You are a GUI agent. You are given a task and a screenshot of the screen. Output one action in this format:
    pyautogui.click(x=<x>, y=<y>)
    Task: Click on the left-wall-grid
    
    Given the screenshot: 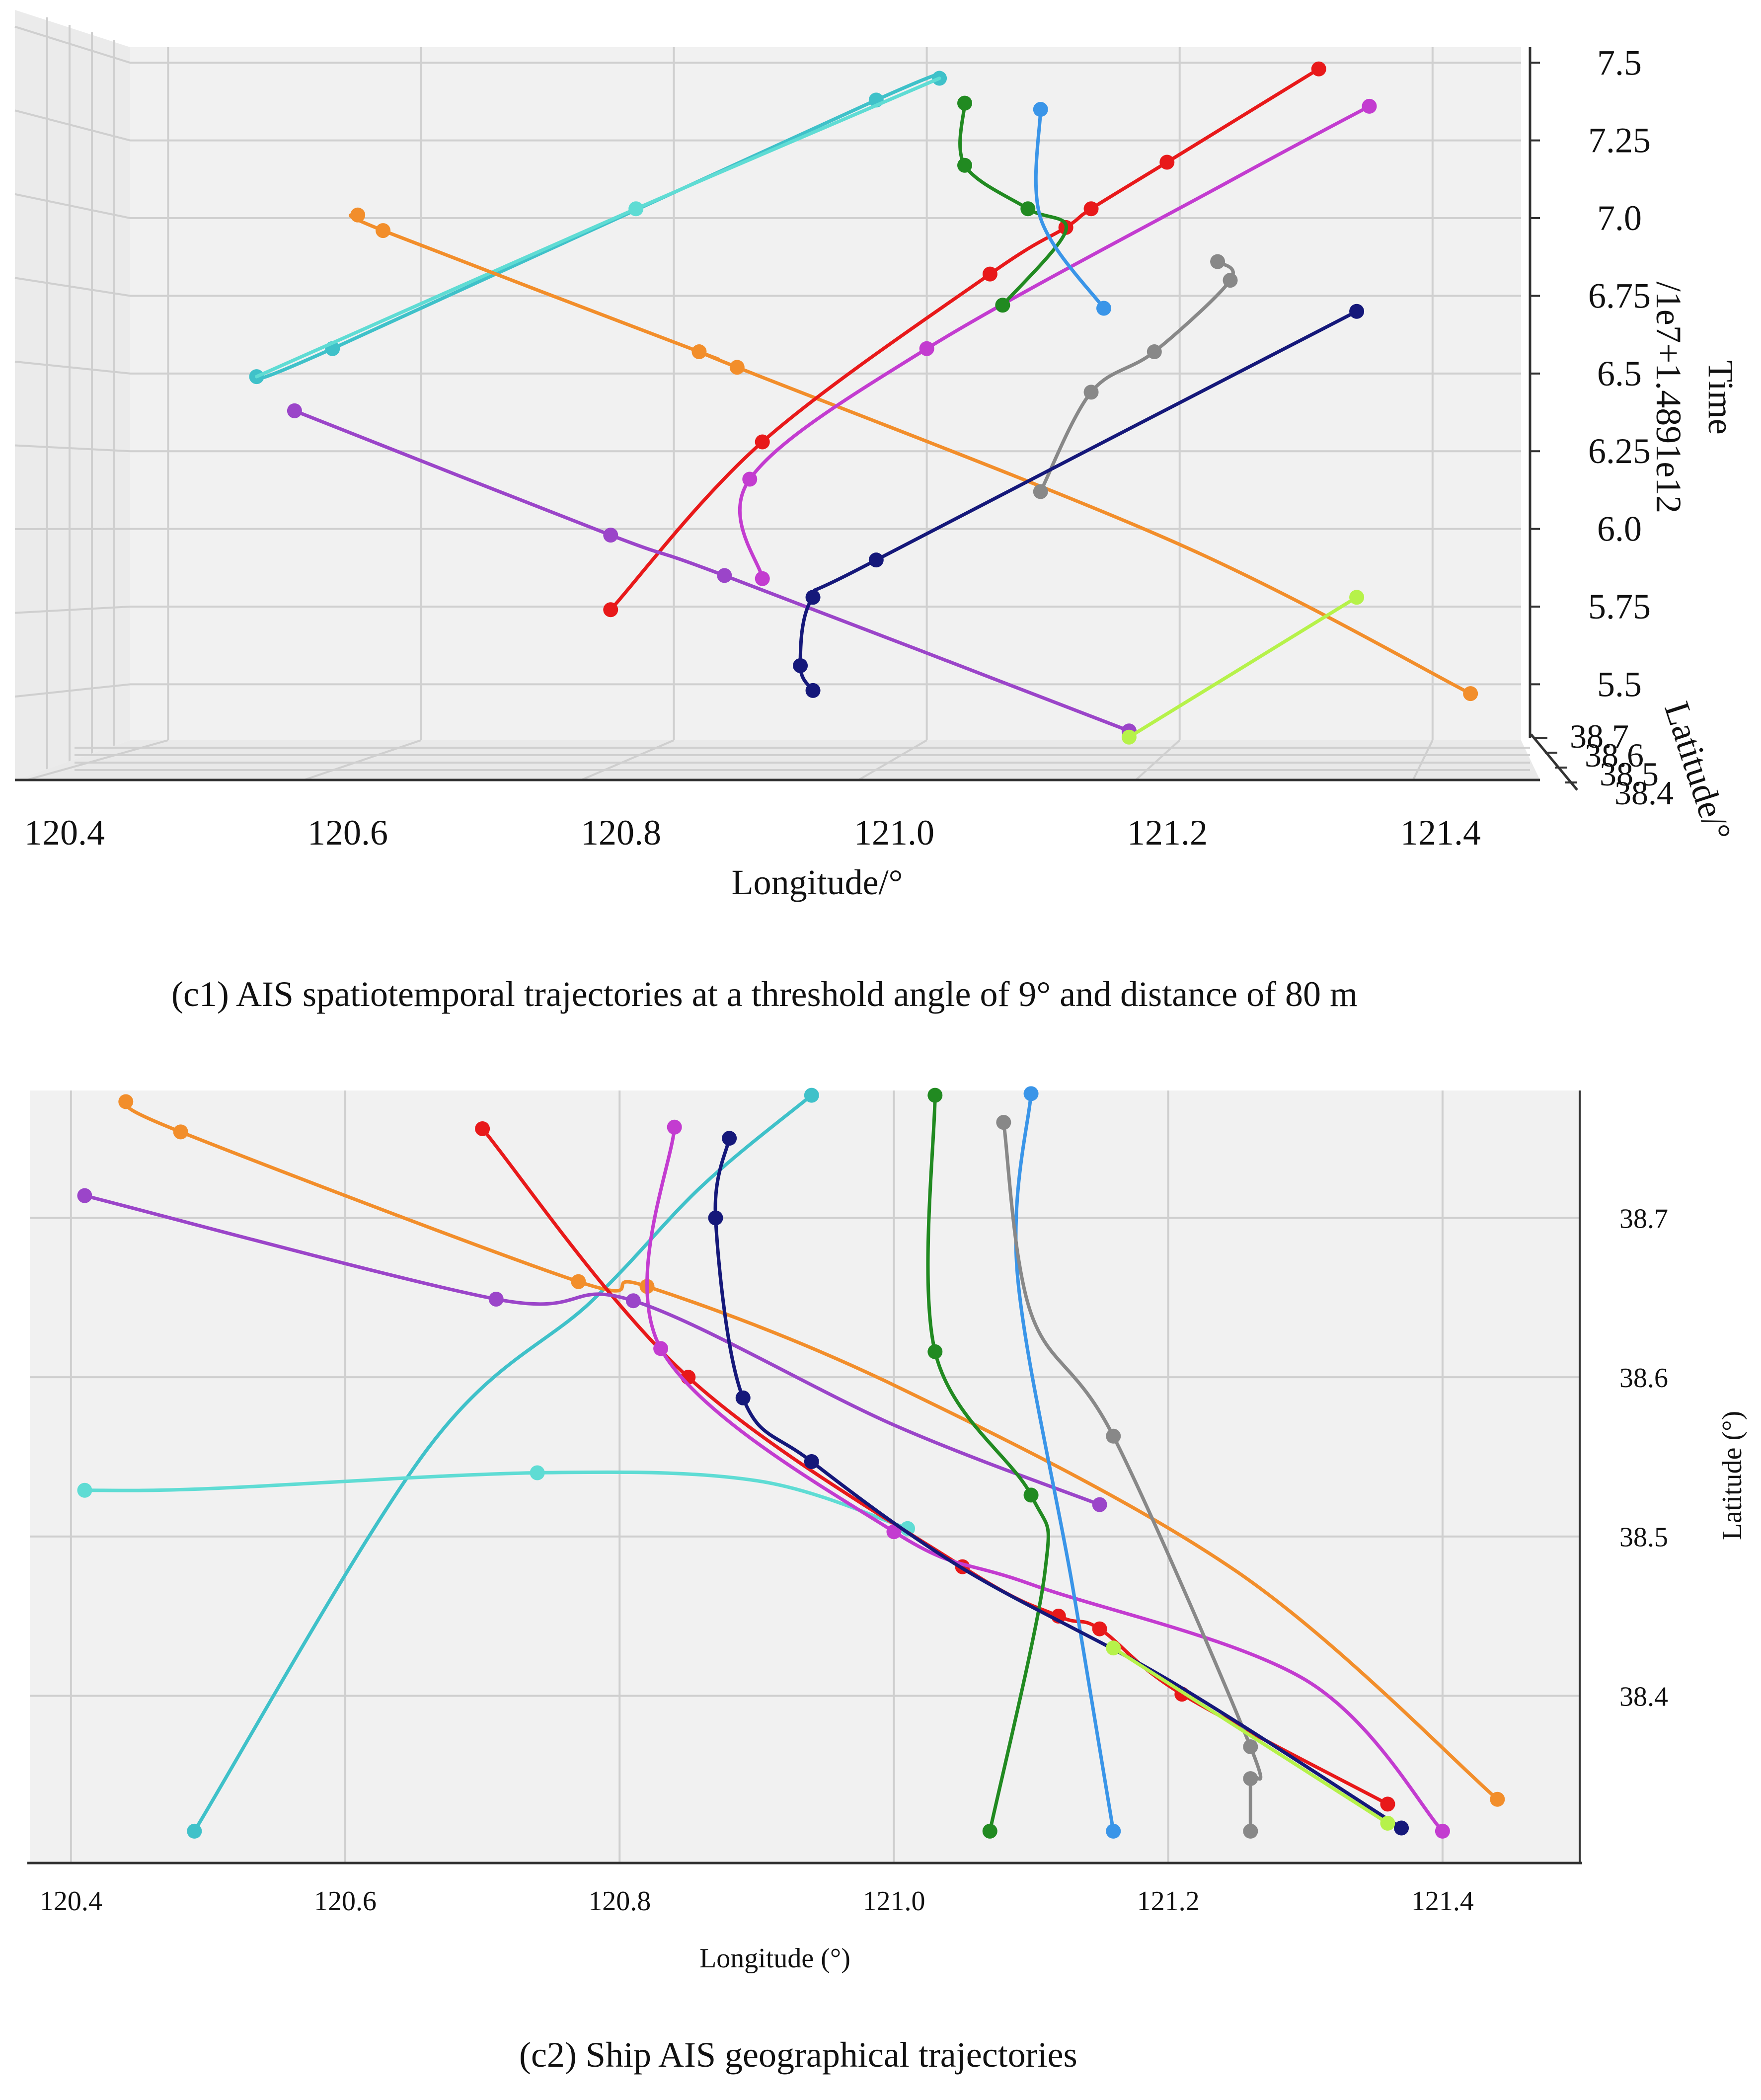 What is the action you would take?
    pyautogui.click(x=72, y=395)
    